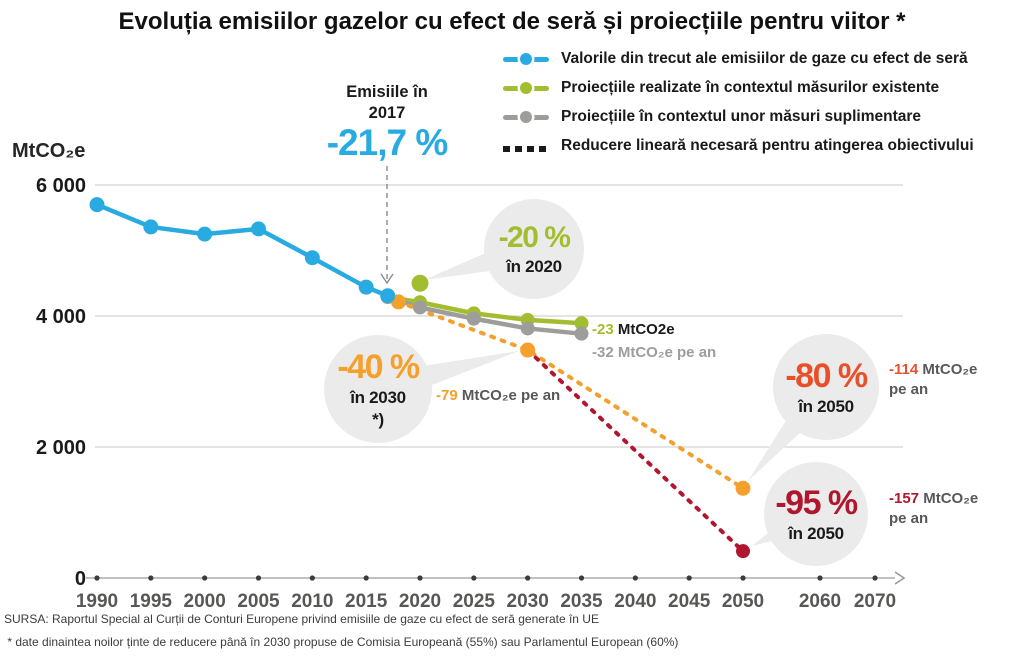 The width and height of the screenshot is (1024, 666). I want to click on rate-label: -79 MtCO₂e pe an, so click(498, 396).